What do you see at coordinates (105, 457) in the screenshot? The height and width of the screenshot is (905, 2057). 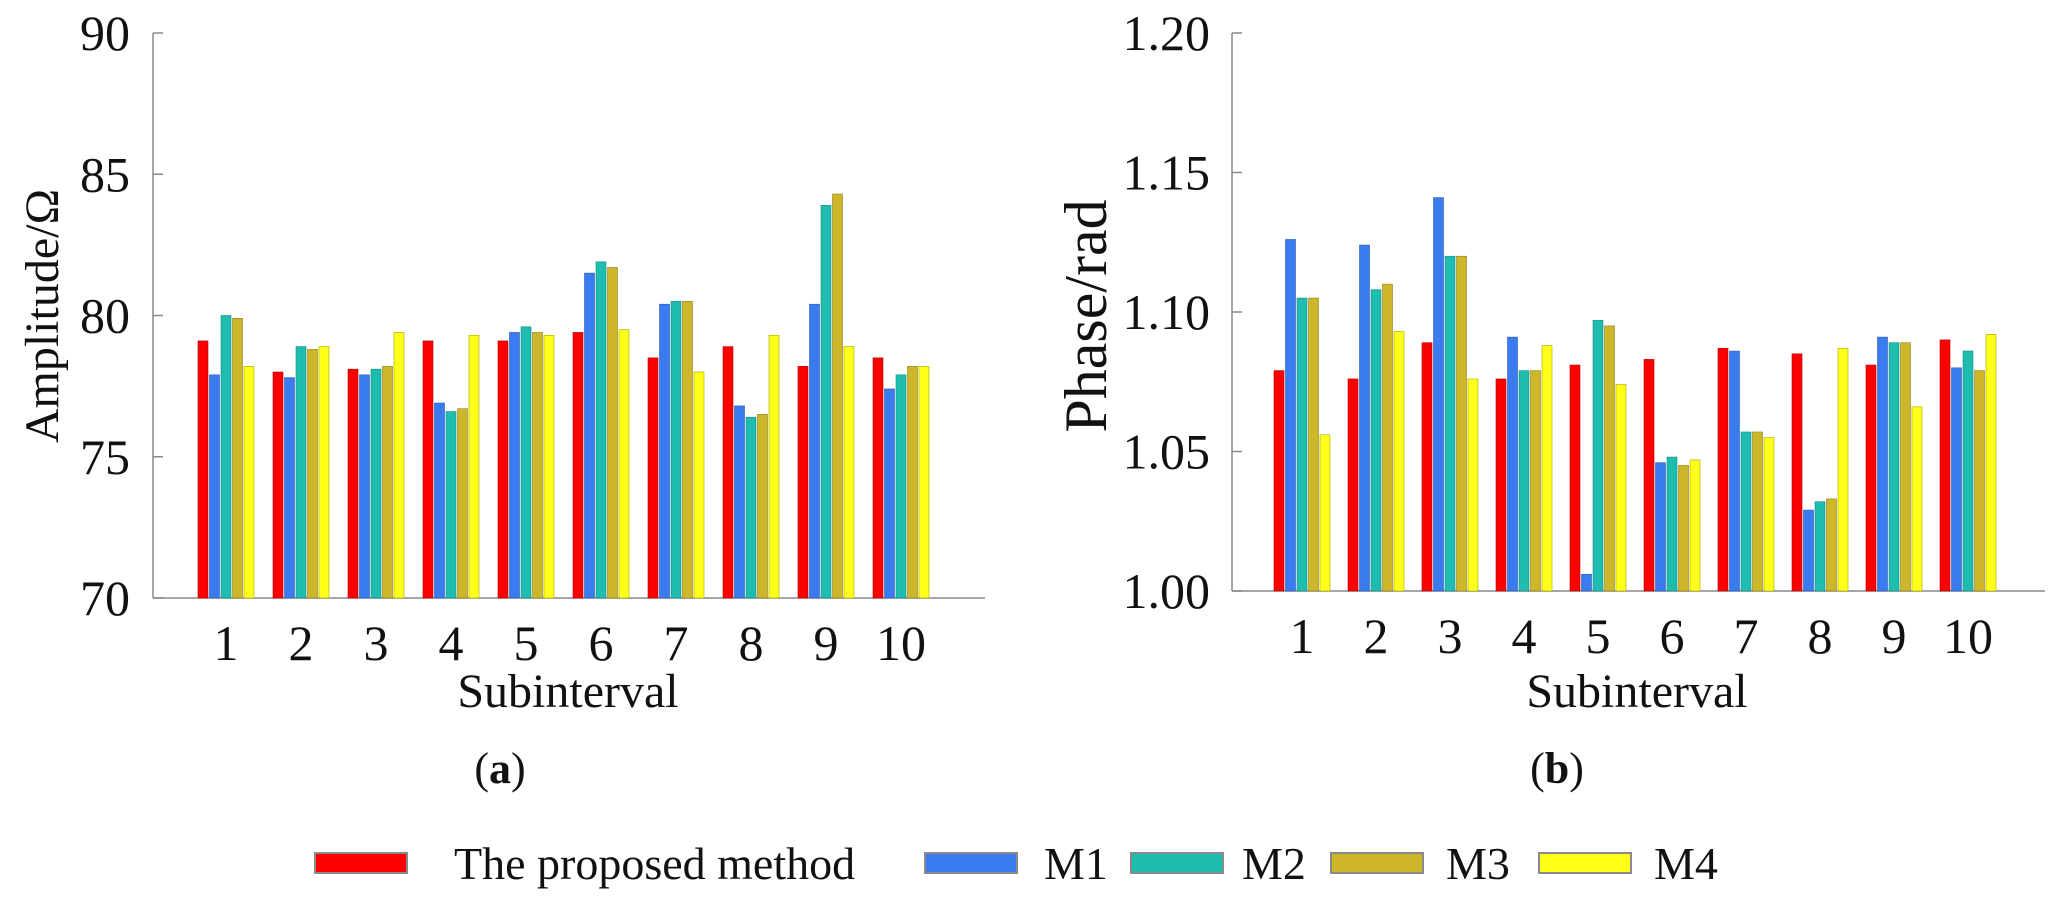 I see `y-tick-label-a: 75` at bounding box center [105, 457].